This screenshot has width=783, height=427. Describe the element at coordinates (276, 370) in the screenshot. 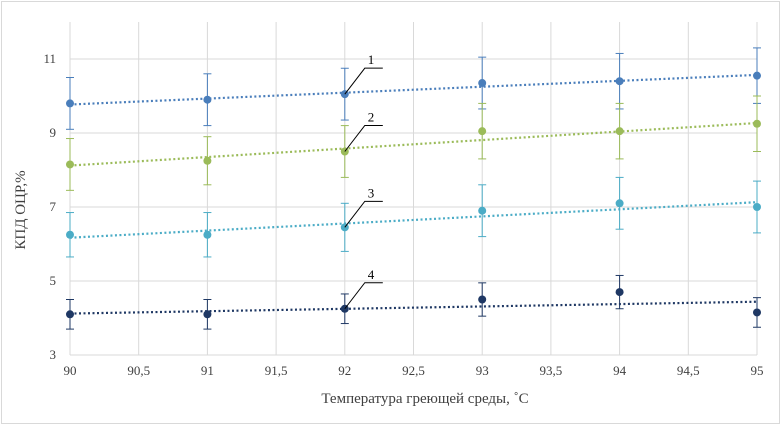

I see `x-tick-label: 91,5` at that location.